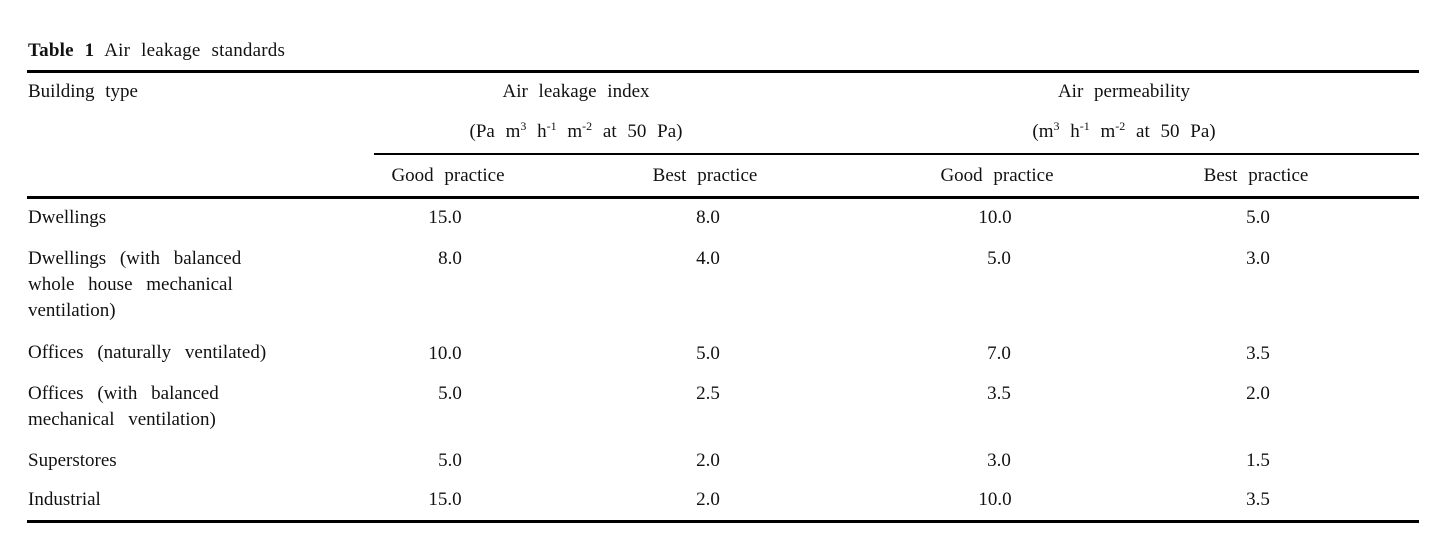 Image resolution: width=1442 pixels, height=547 pixels. Describe the element at coordinates (576, 91) in the screenshot. I see `header-air-leakage-index: Air leakage index` at that location.